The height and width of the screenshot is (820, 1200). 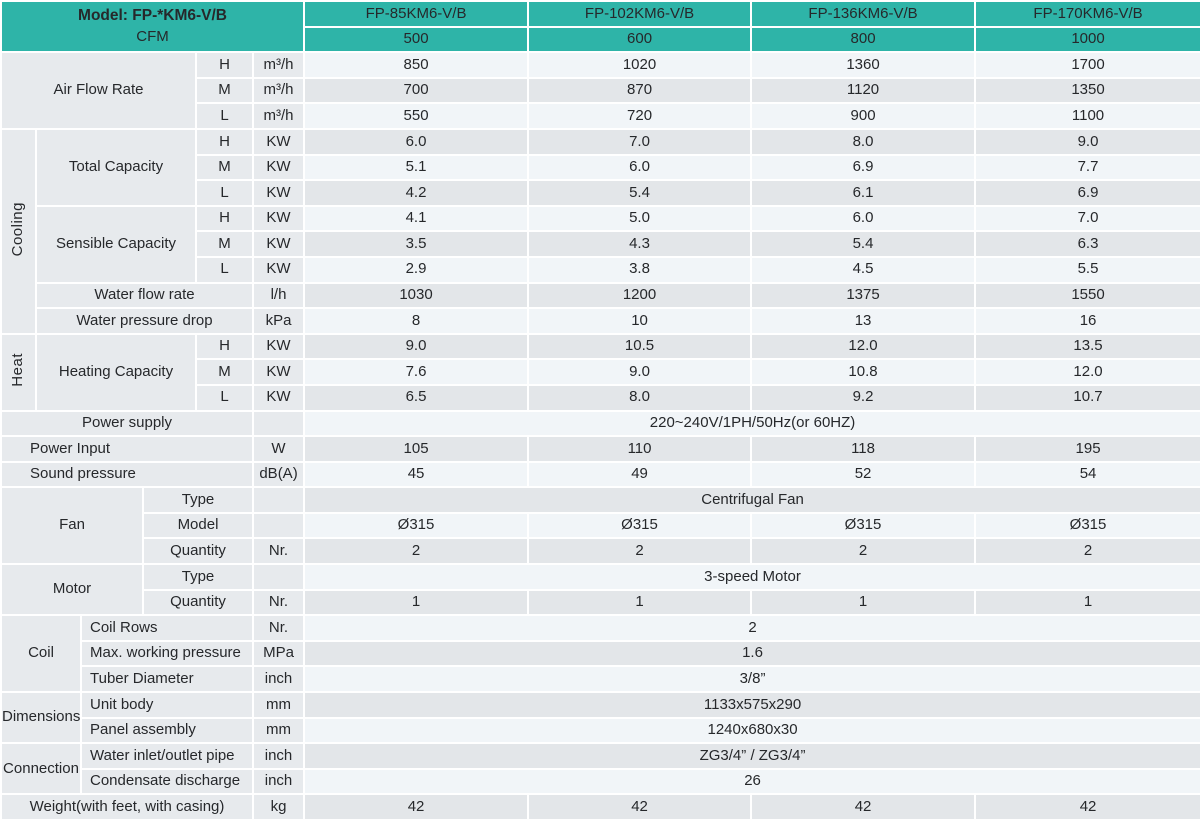 I want to click on condensate-discharge-label: Condensate discharge, so click(x=167, y=781).